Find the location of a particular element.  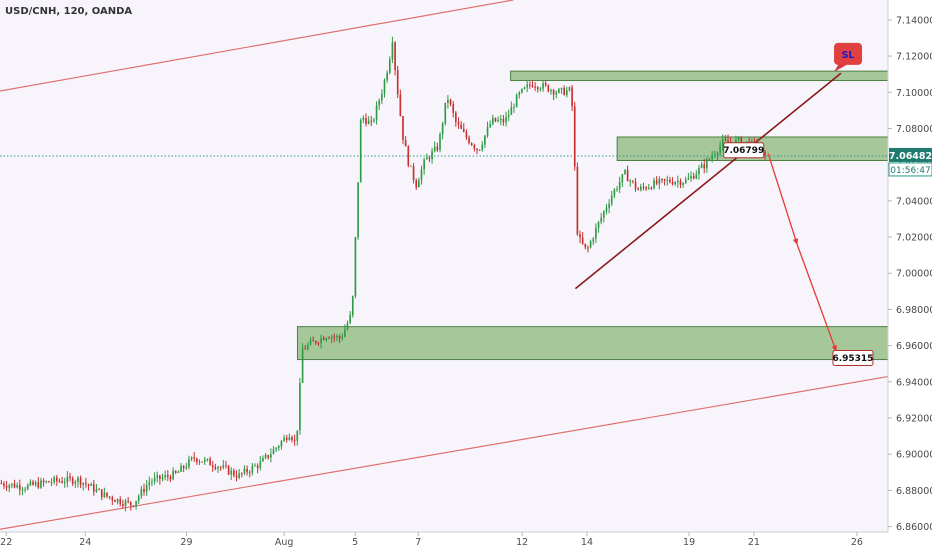

y-tick-label: 7.12000 is located at coordinates (914, 57).